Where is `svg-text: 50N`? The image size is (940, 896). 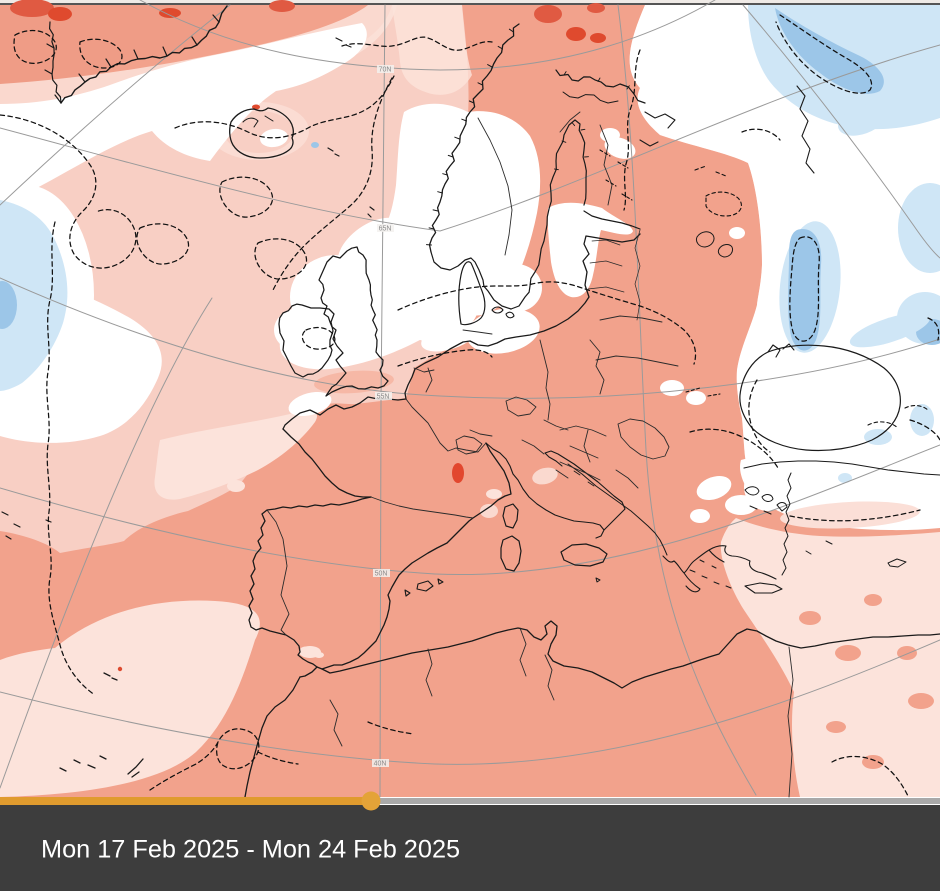 svg-text: 50N is located at coordinates (381, 574).